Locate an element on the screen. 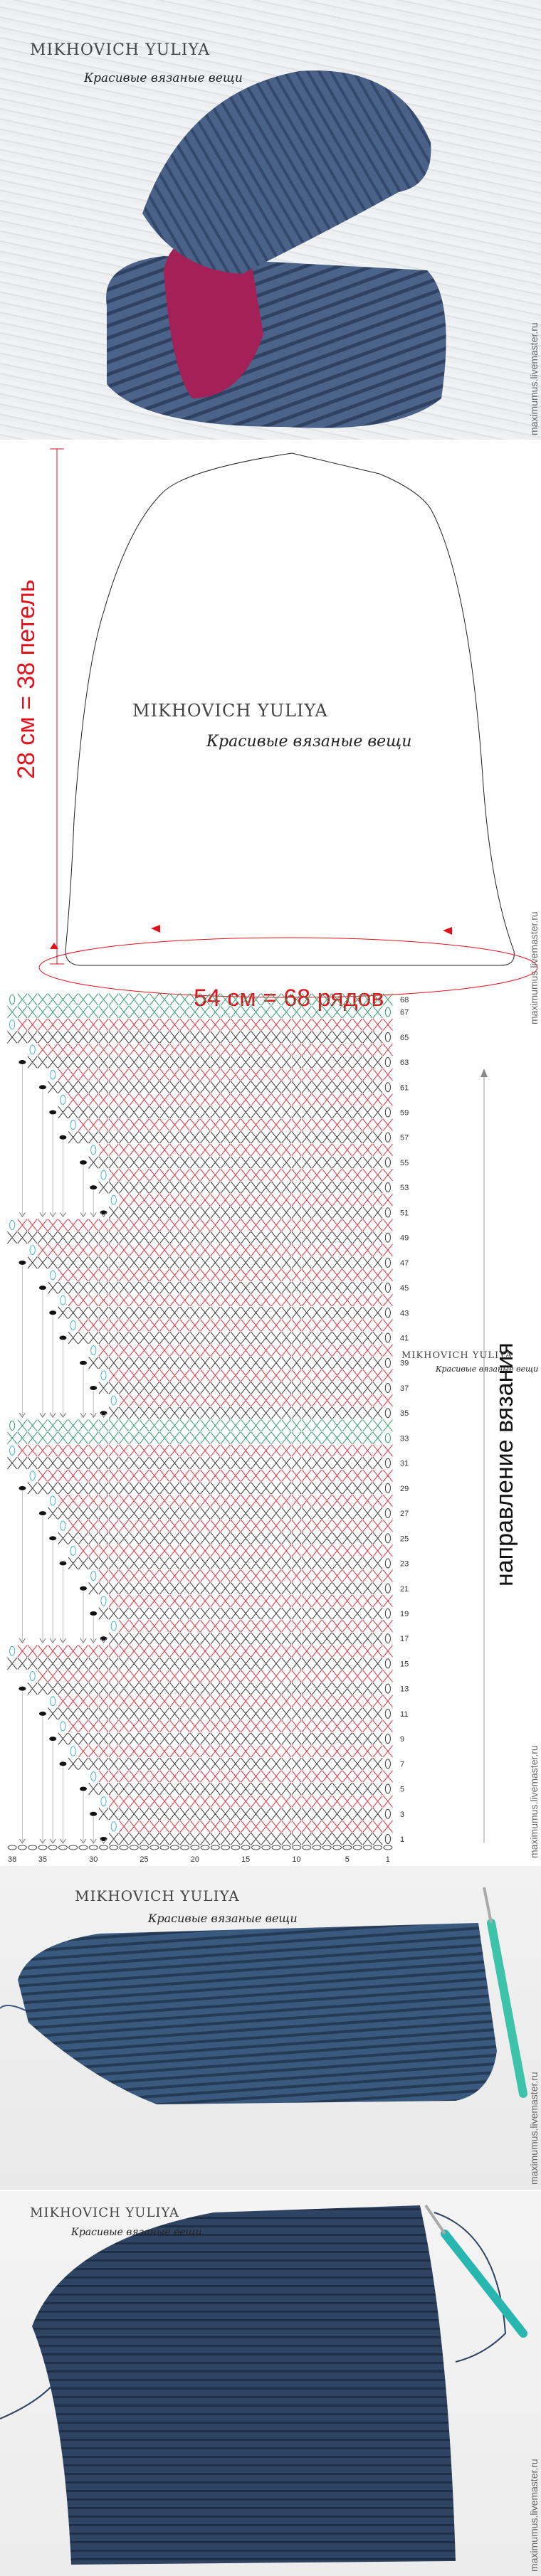  row-label: 23 is located at coordinates (405, 1564).